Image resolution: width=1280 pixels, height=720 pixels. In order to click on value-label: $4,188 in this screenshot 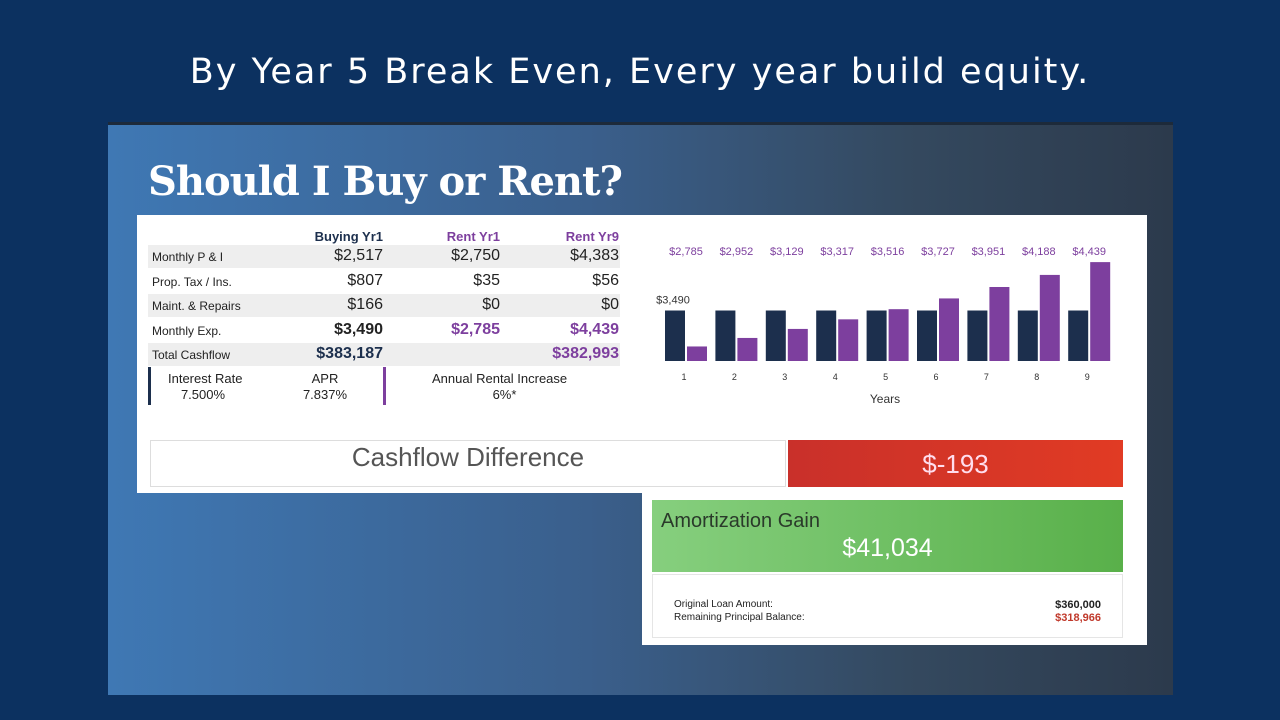, I will do `click(1039, 252)`.